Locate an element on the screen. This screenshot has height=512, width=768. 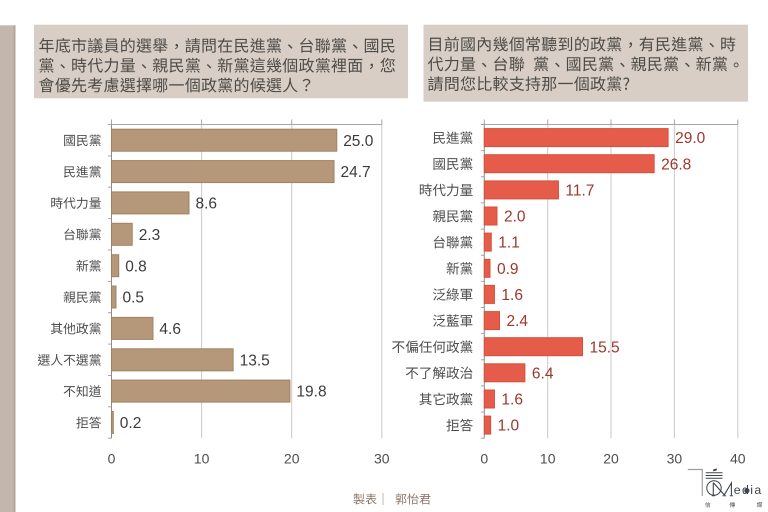
svg-text: 15.5 is located at coordinates (605, 347).